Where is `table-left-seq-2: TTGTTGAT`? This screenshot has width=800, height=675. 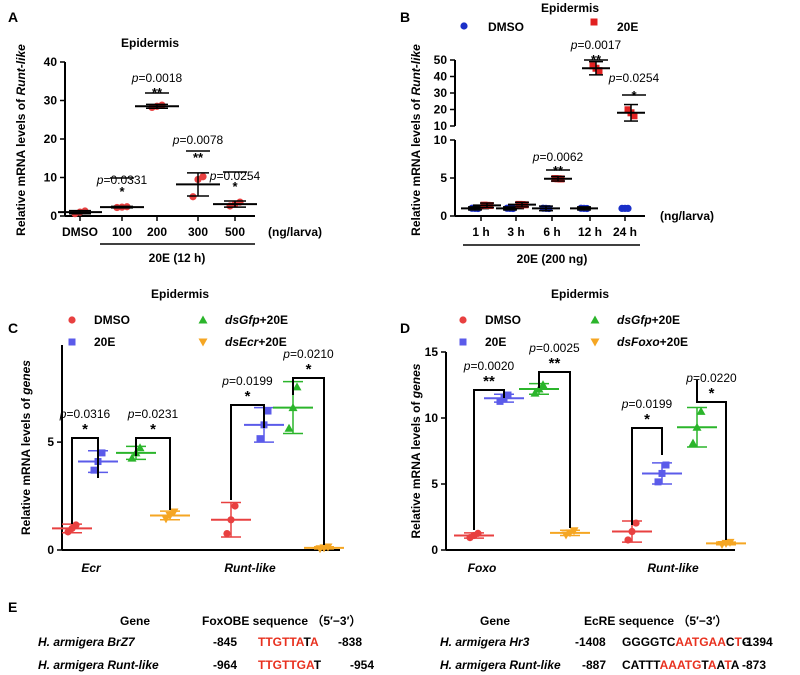
table-left-seq-2: TTGTTGAT is located at coordinates (290, 665).